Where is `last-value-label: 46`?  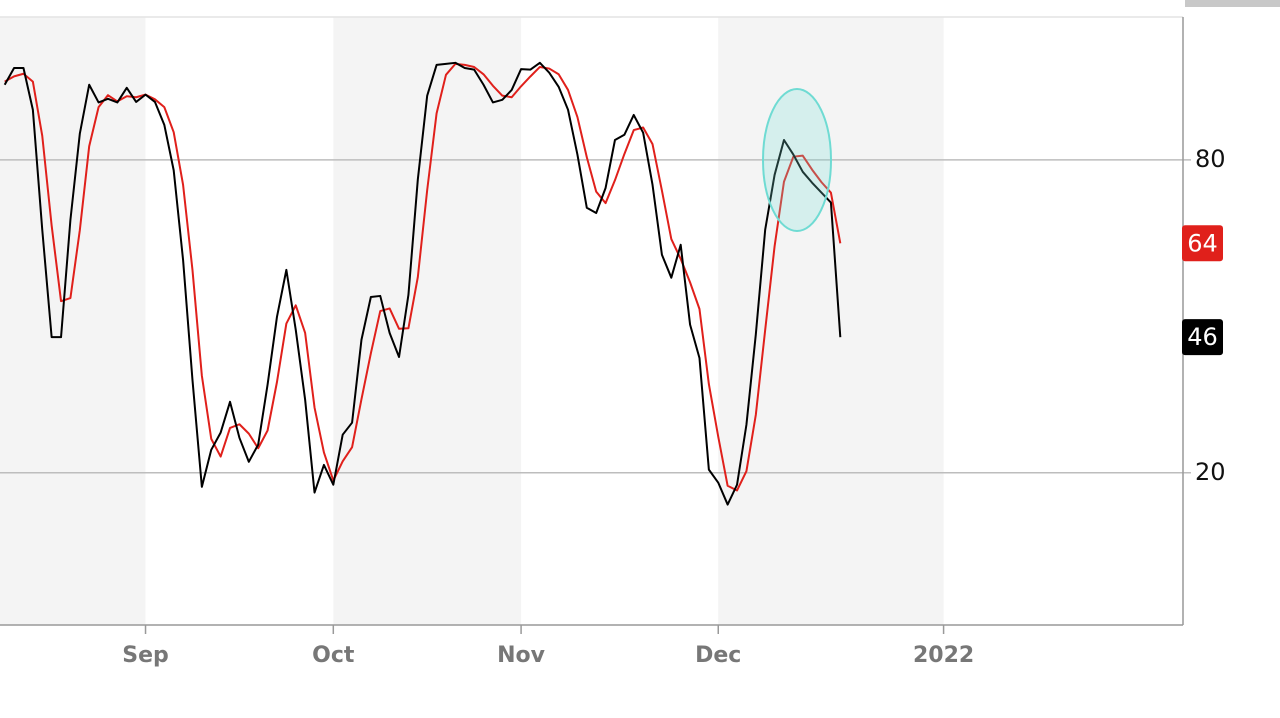 last-value-label: 46 is located at coordinates (1202, 337).